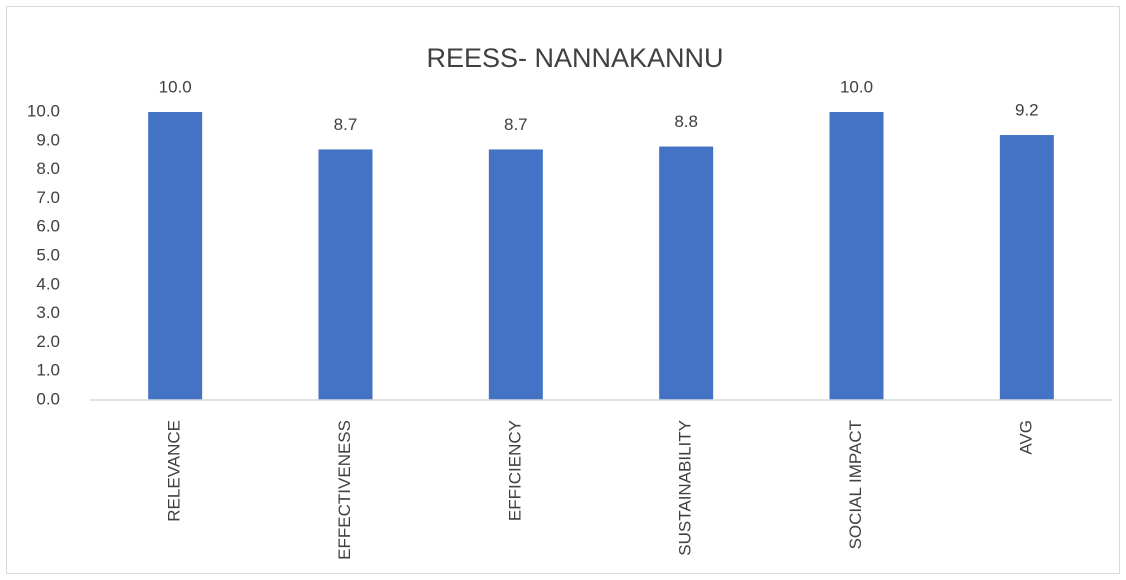  Describe the element at coordinates (574, 58) in the screenshot. I see `chart-title: REESS- NANNAKANNU` at that location.